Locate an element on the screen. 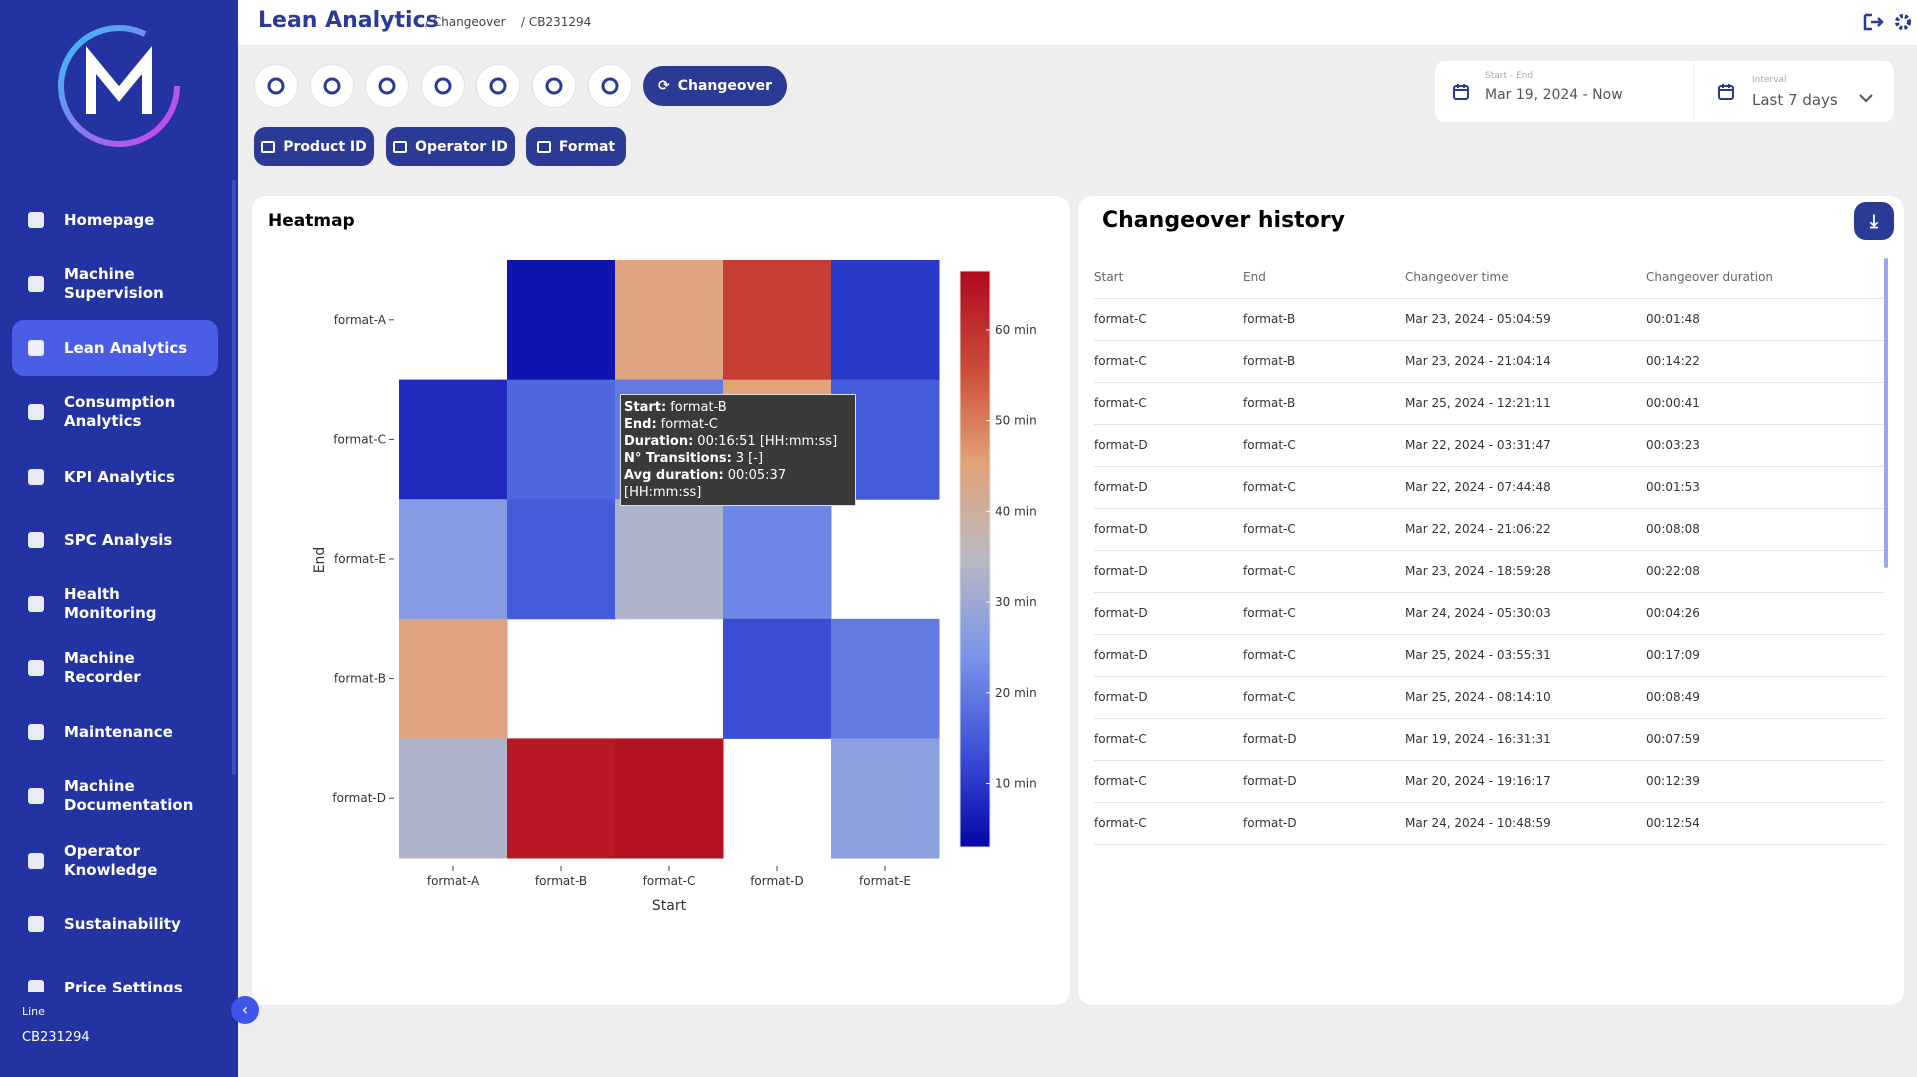 The height and width of the screenshot is (1077, 1917). nav-item: KPI Analytics is located at coordinates (115, 477).